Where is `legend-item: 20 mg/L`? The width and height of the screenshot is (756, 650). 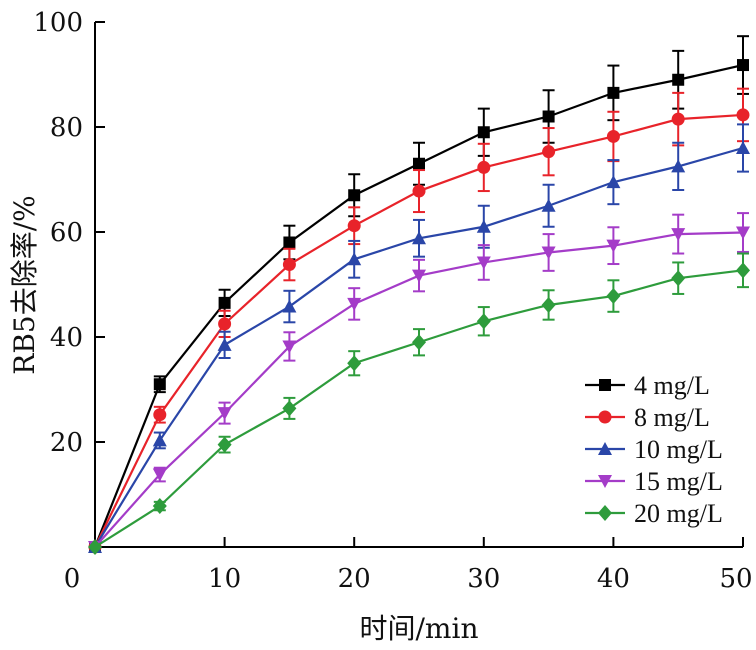
legend-item: 20 mg/L is located at coordinates (654, 513).